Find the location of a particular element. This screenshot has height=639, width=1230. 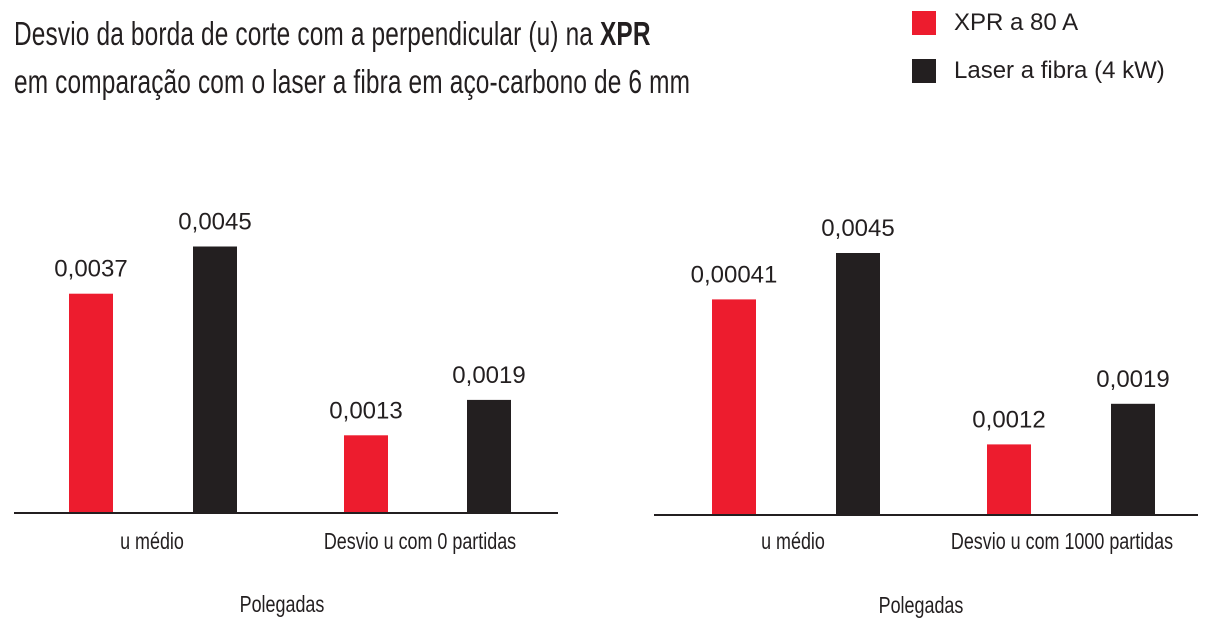

unit-label-chart2: Polegadas is located at coordinates (921, 606).